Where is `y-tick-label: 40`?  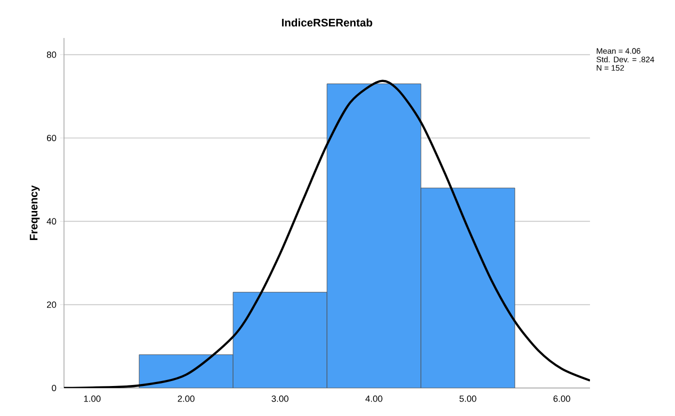 y-tick-label: 40 is located at coordinates (51, 221).